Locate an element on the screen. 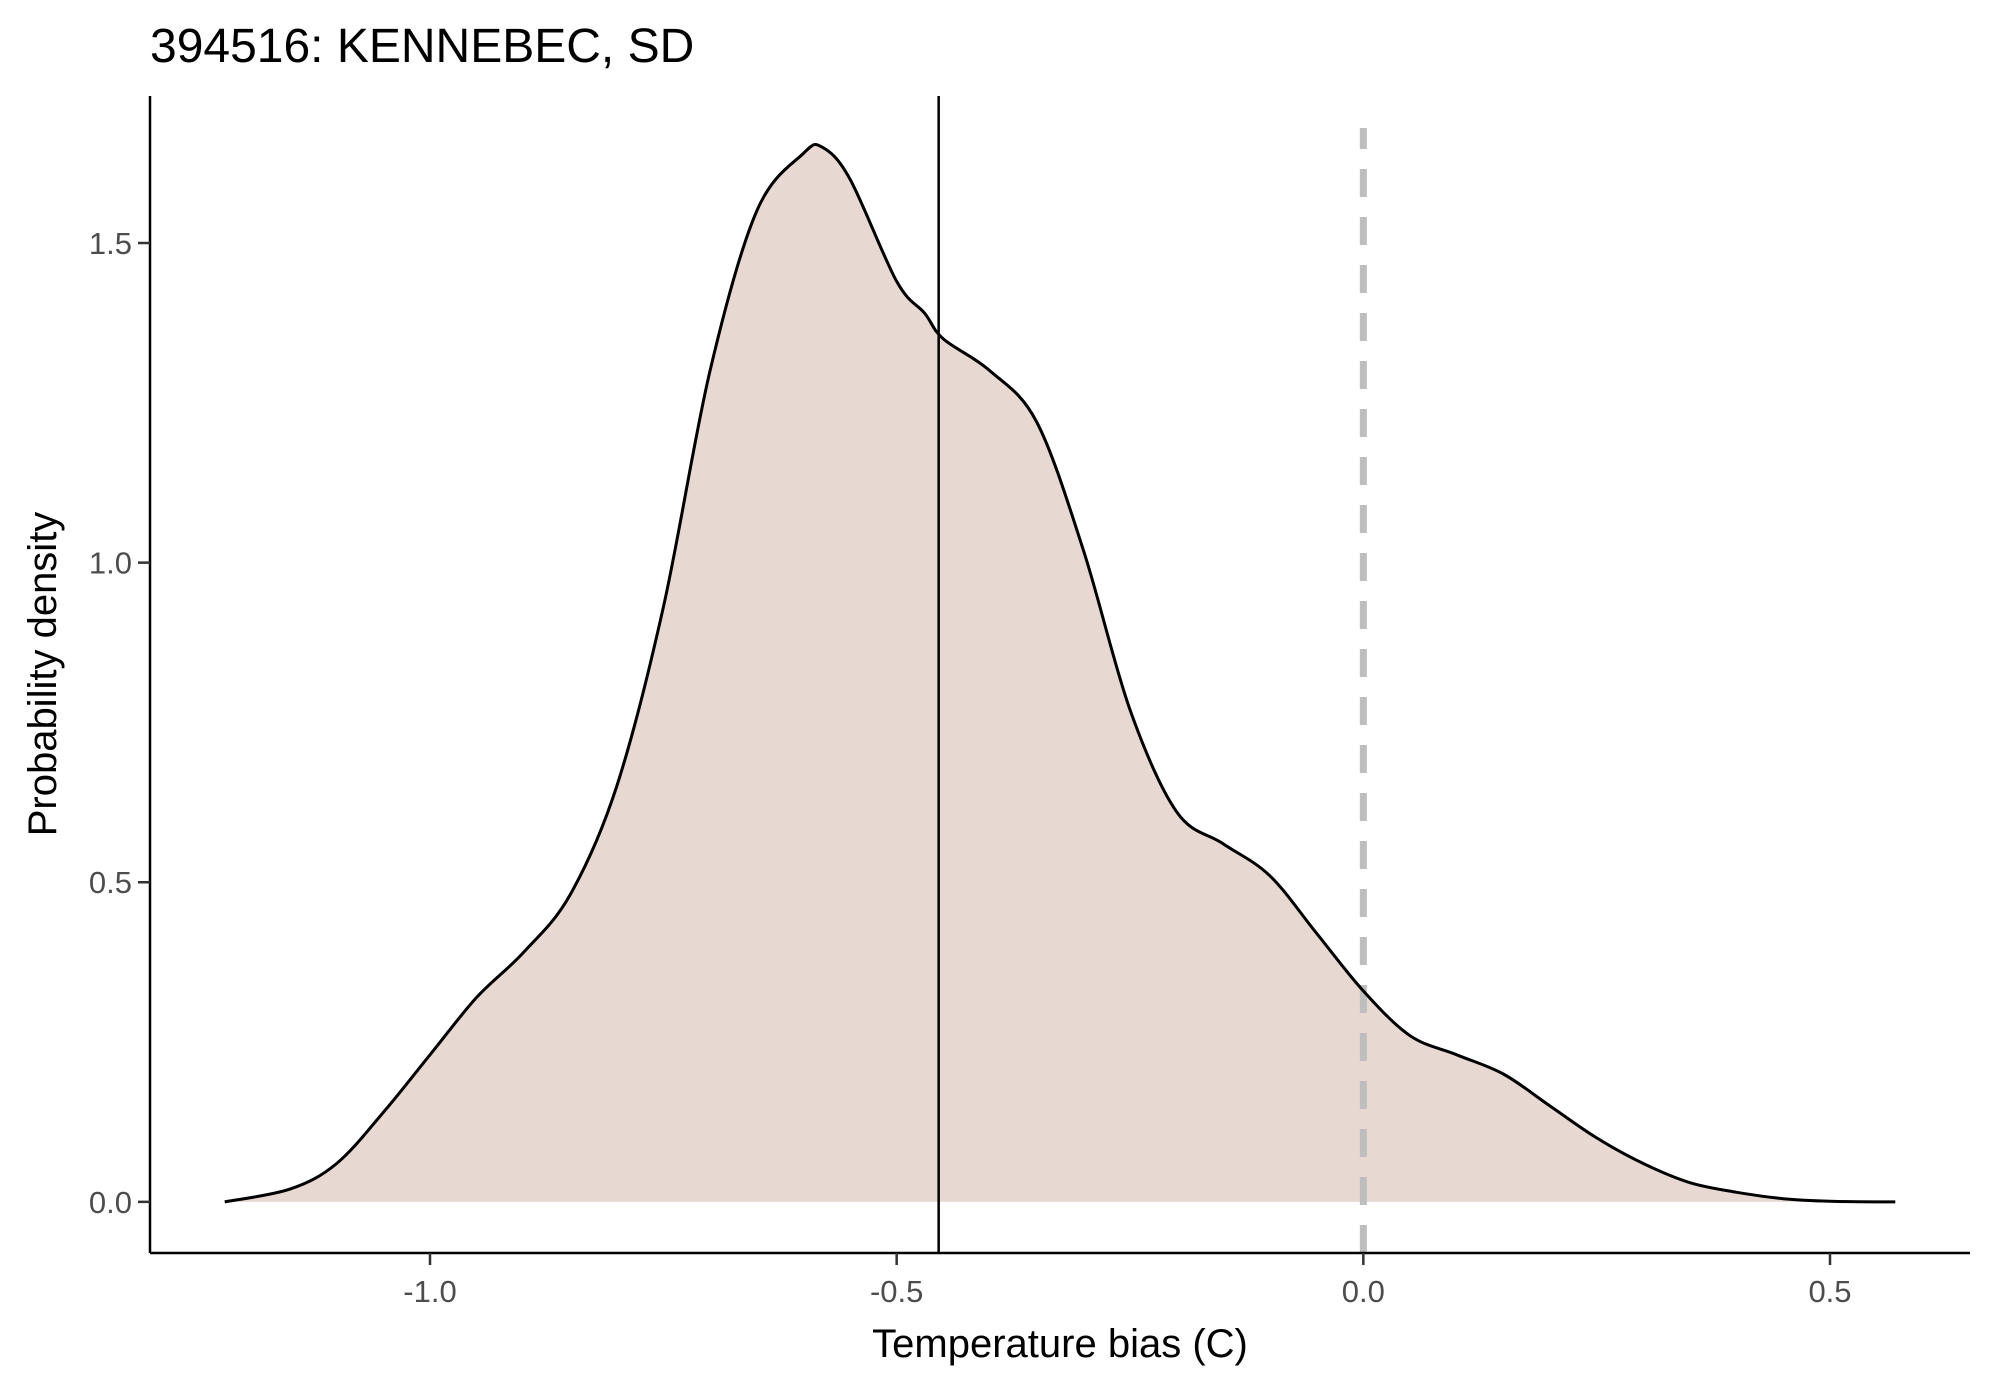 This screenshot has width=1990, height=1384. x-tick-label: 0.0 is located at coordinates (1363, 1291).